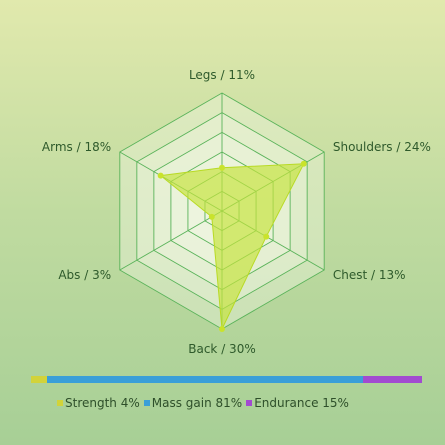 Image resolution: width=445 pixels, height=445 pixels. What do you see at coordinates (102, 403) in the screenshot?
I see `legend-label-strength: Strength 4%` at bounding box center [102, 403].